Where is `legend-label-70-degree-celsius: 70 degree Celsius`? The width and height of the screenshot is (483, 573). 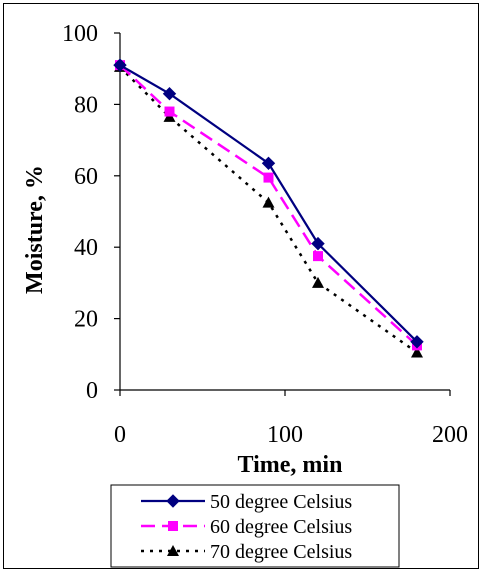
legend-label-70-degree-celsius: 70 degree Celsius is located at coordinates (281, 552).